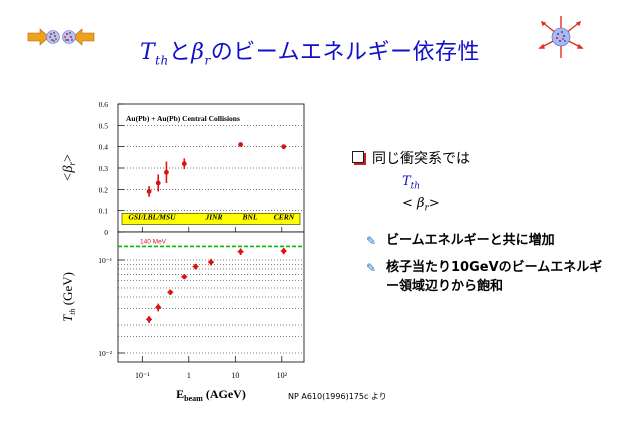 The image size is (620, 438). Describe the element at coordinates (480, 158) in the screenshot. I see `bullet-same-collision-system: 同じ衝突系では` at that location.